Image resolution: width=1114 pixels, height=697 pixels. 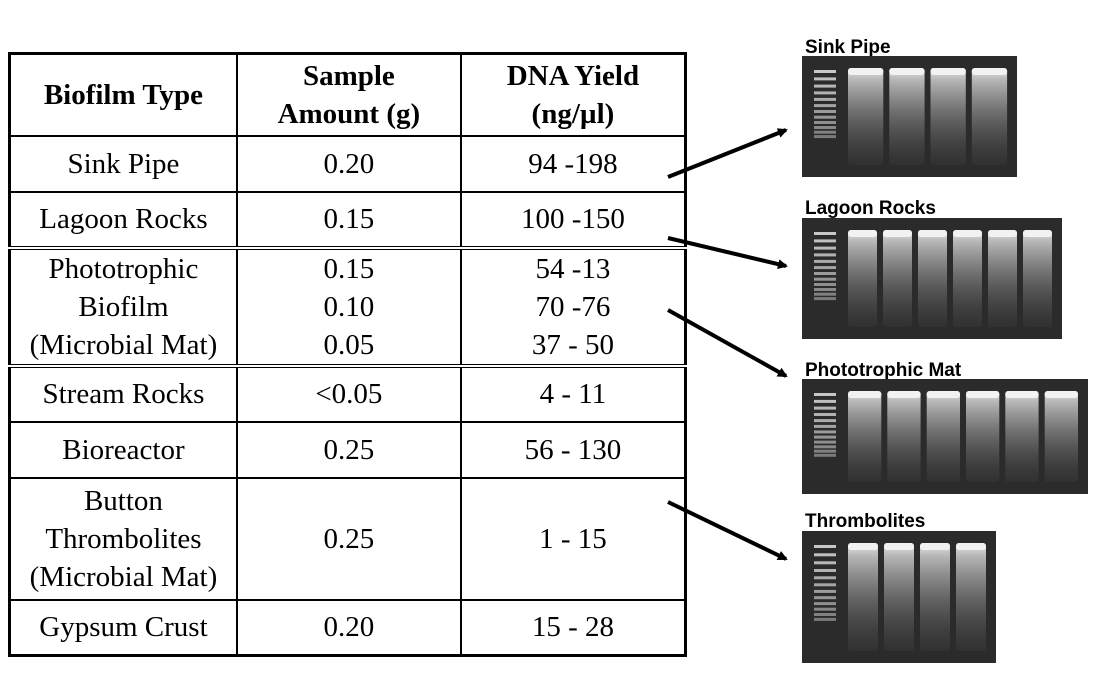 I want to click on cell-biofilm-type-line: Phototrophic, so click(x=123, y=268).